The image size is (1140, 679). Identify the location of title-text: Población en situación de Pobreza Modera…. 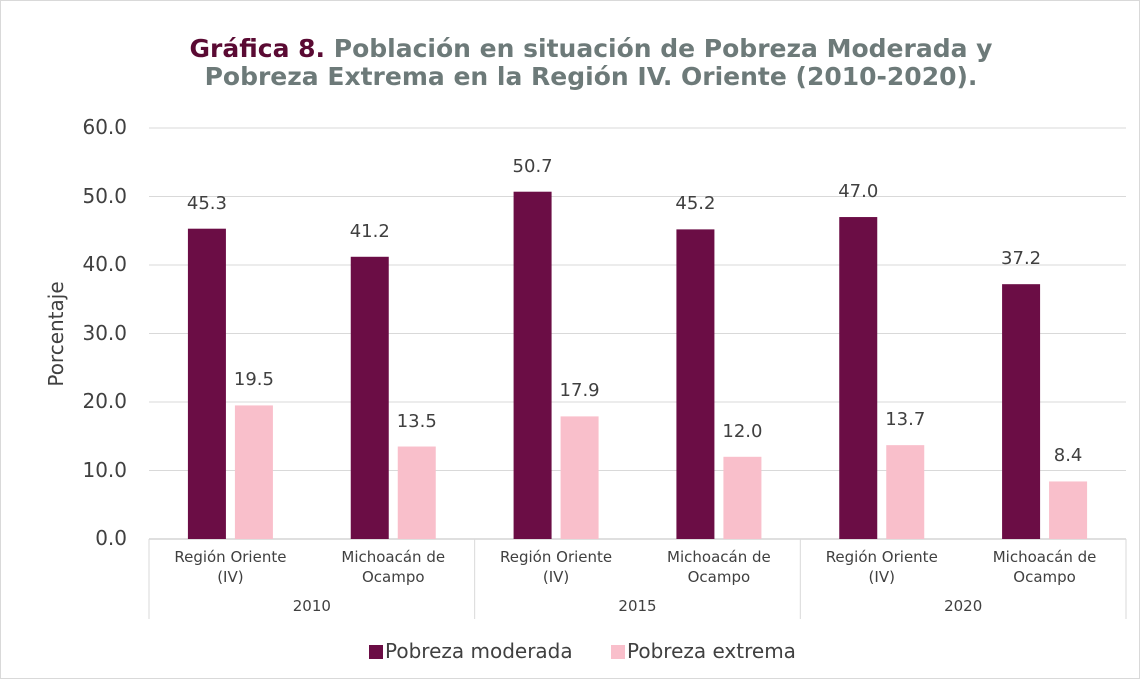
(598, 62).